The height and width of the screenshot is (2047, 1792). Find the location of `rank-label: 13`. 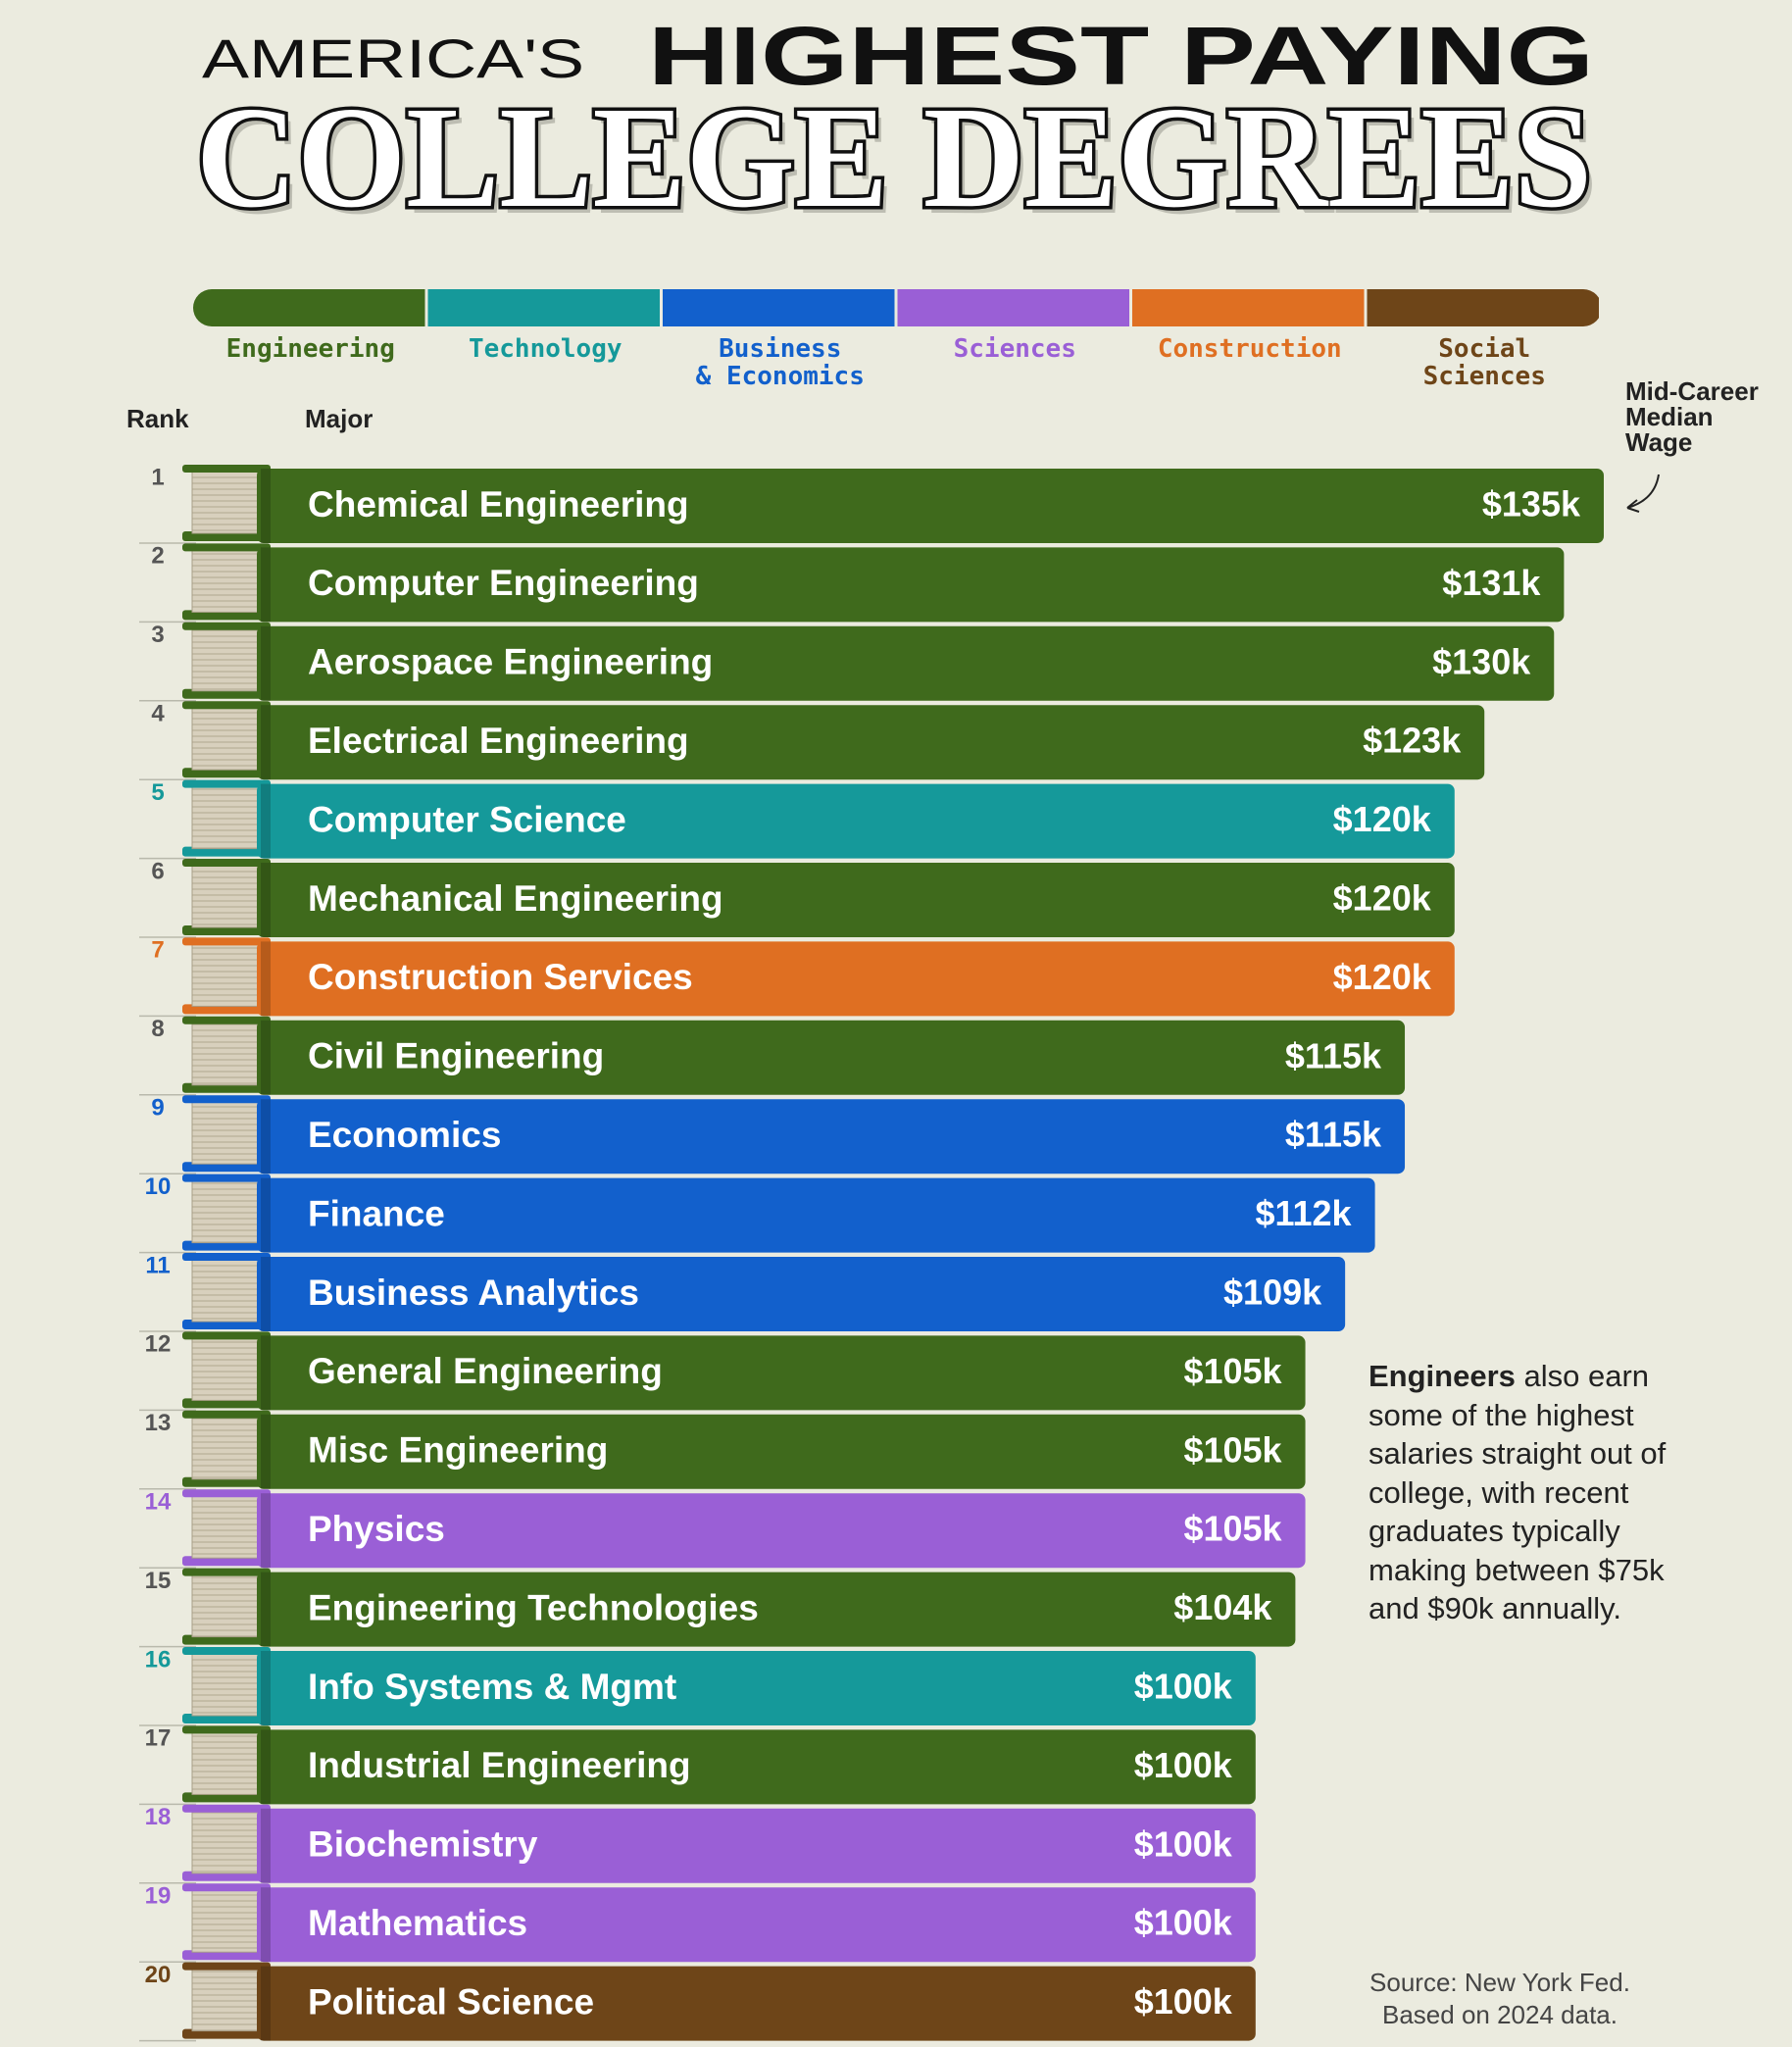

rank-label: 13 is located at coordinates (158, 1423).